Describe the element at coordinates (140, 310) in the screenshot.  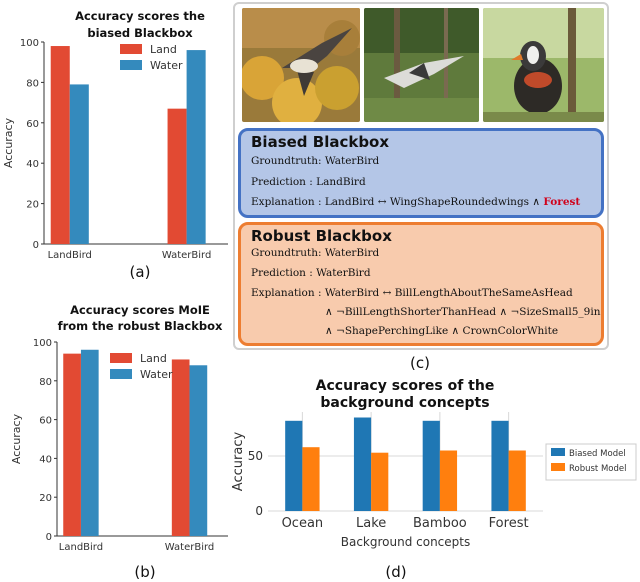
I see `chart-title-line: Accuracy scores MoIE` at that location.